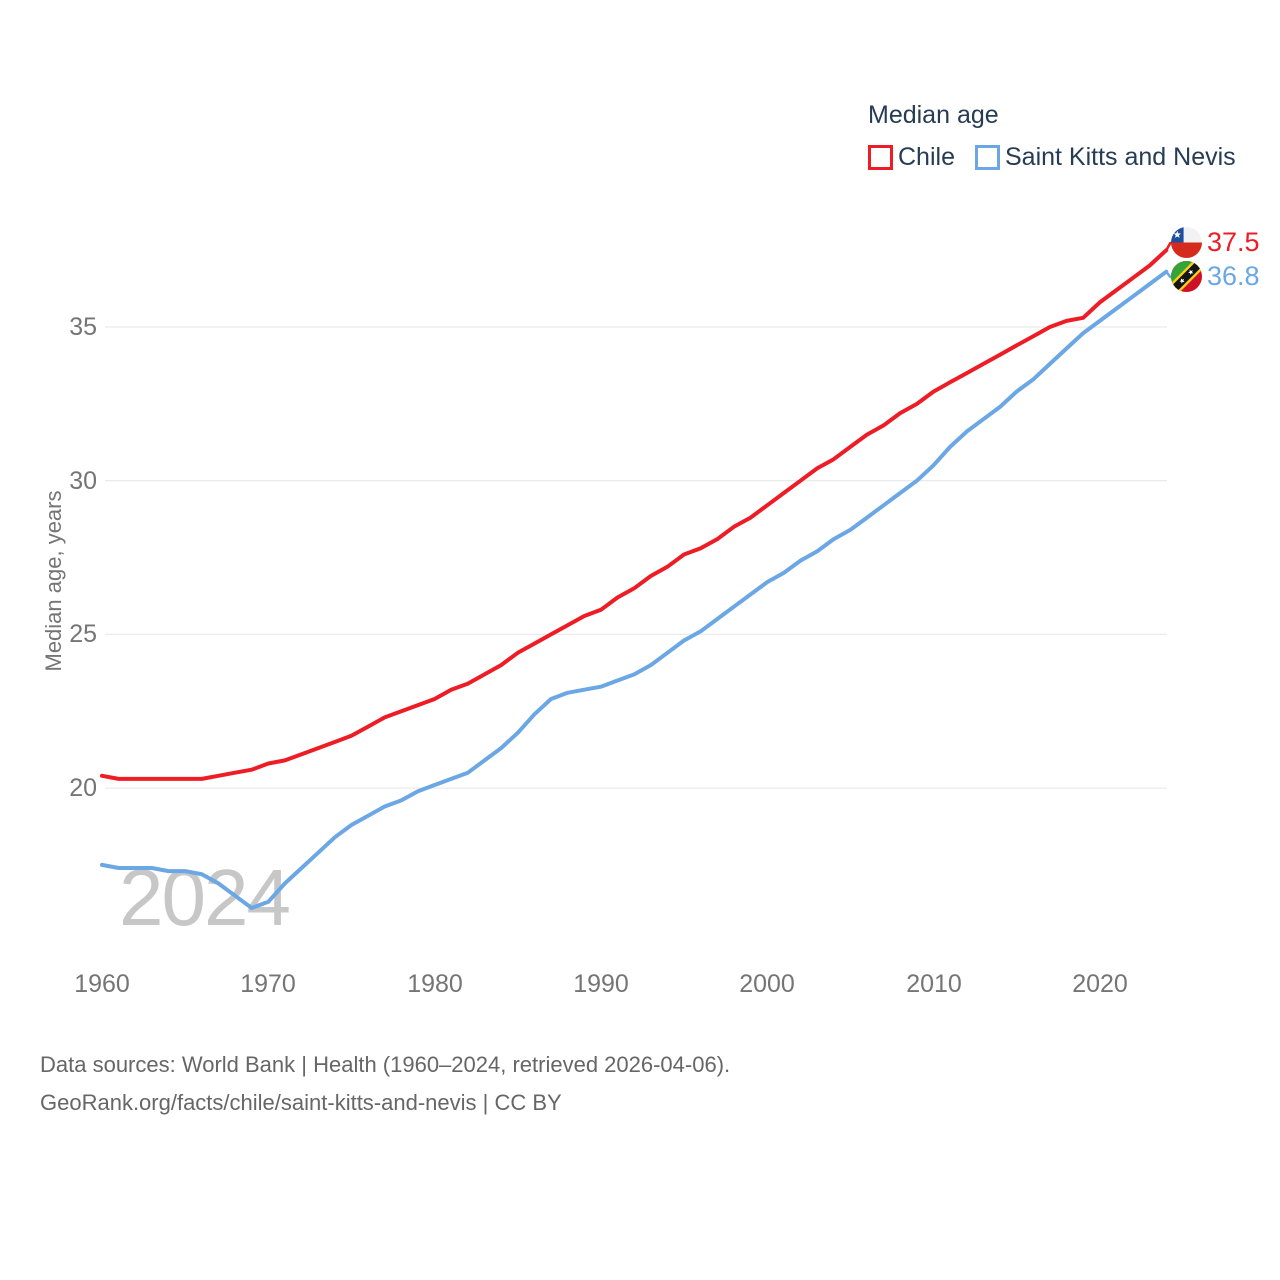  What do you see at coordinates (926, 157) in the screenshot?
I see `legend-item-chile-label: Chile` at bounding box center [926, 157].